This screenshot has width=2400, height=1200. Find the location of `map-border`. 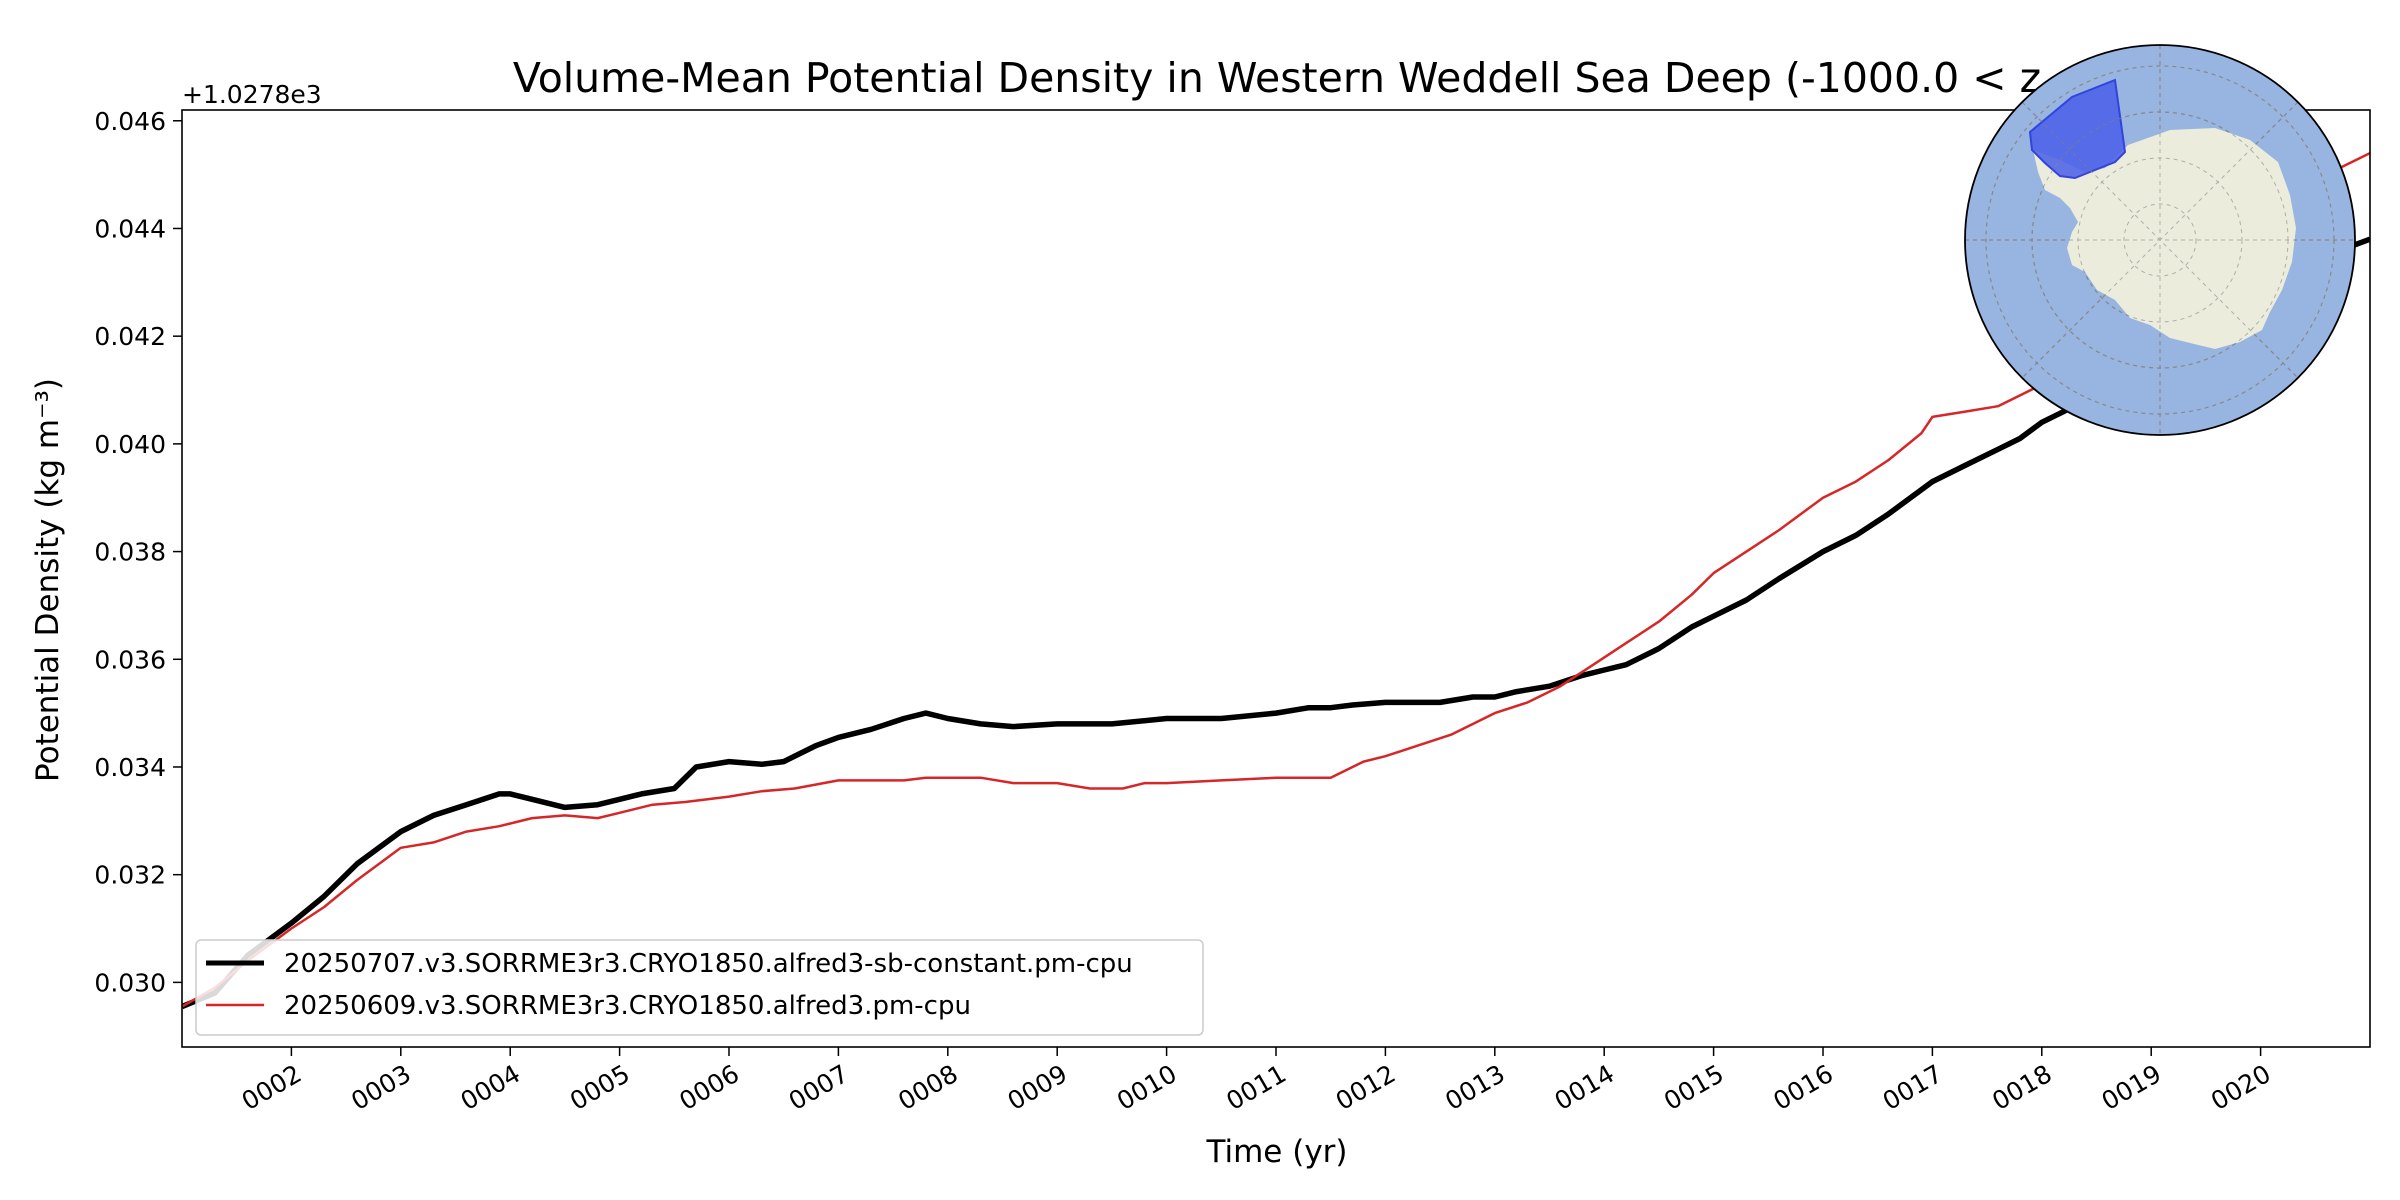

map-border is located at coordinates (2160, 240).